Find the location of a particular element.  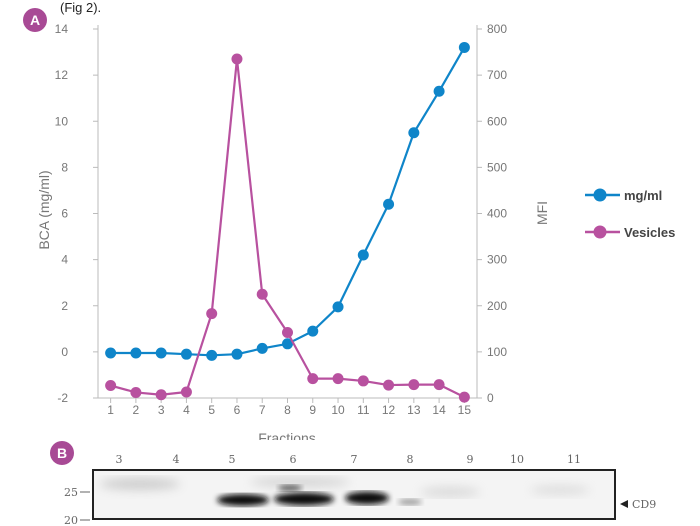

right-y-axis: 0 100 200 300 400 500 600 700 800 is located at coordinates (491, 213).